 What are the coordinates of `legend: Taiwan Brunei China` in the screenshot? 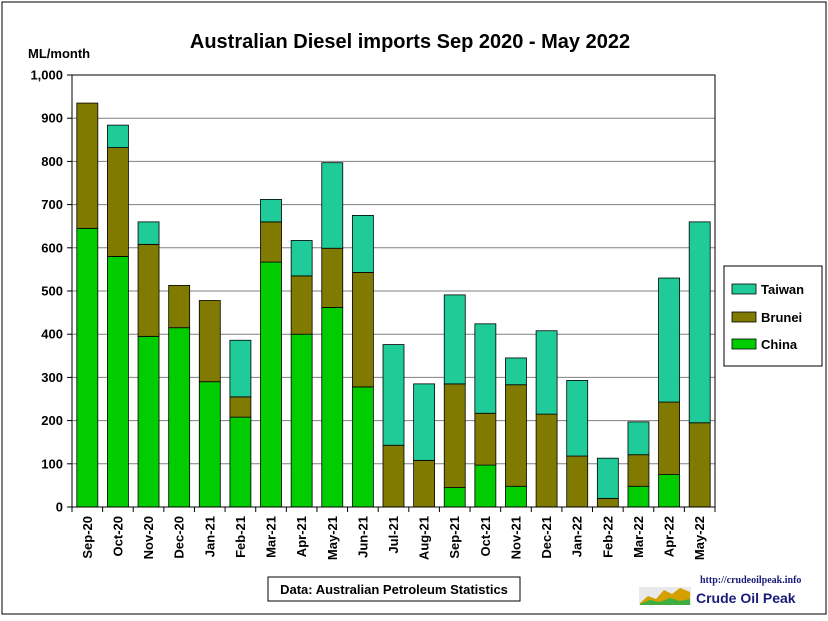 It's located at (773, 316).